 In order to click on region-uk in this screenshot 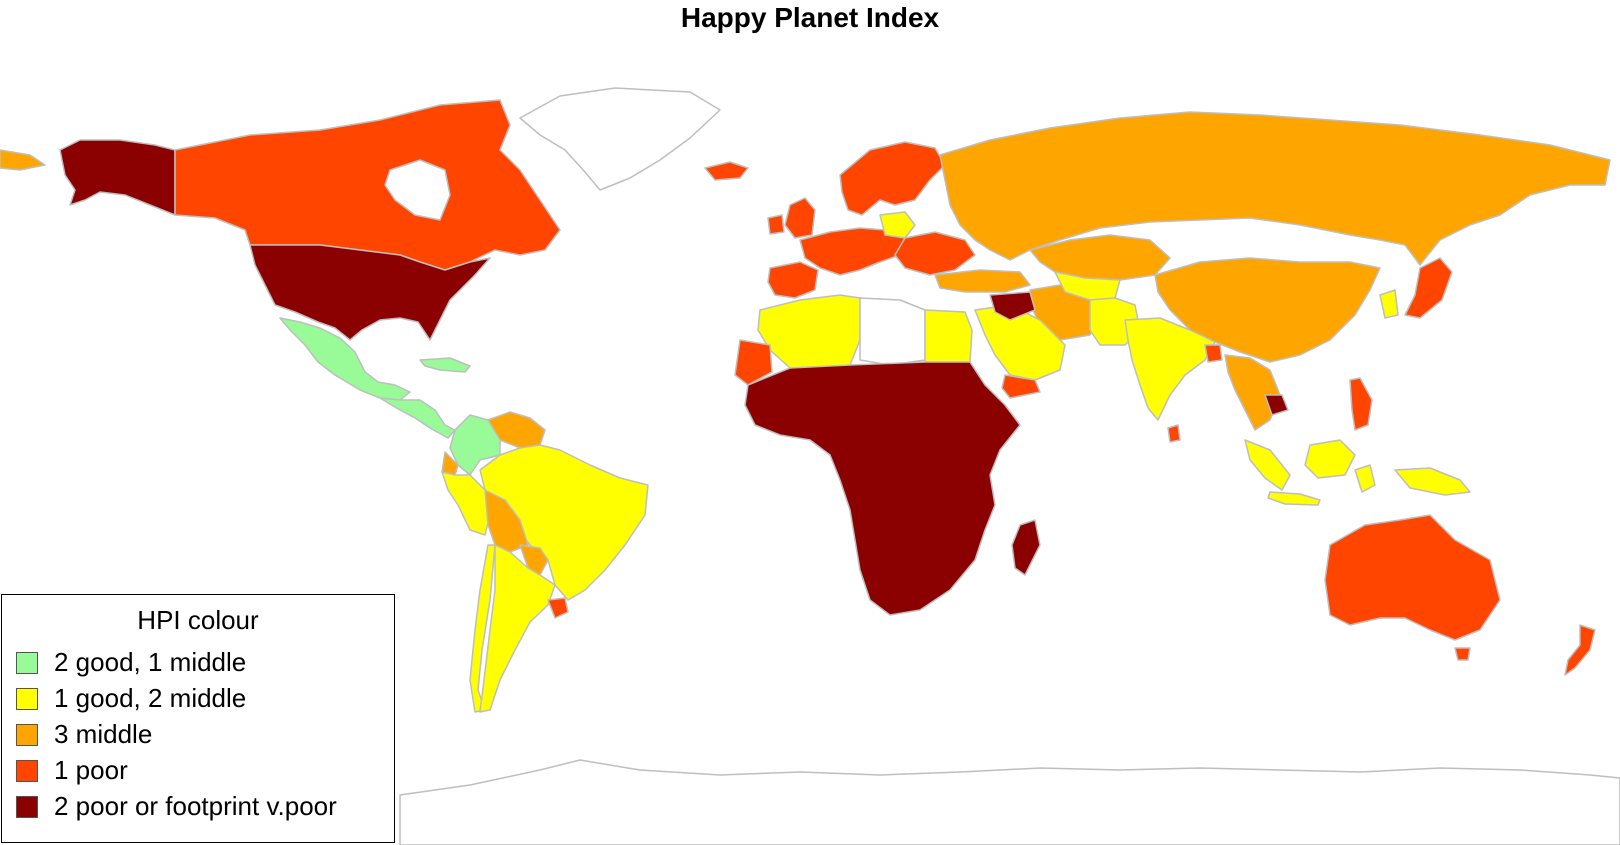, I will do `click(800, 218)`.